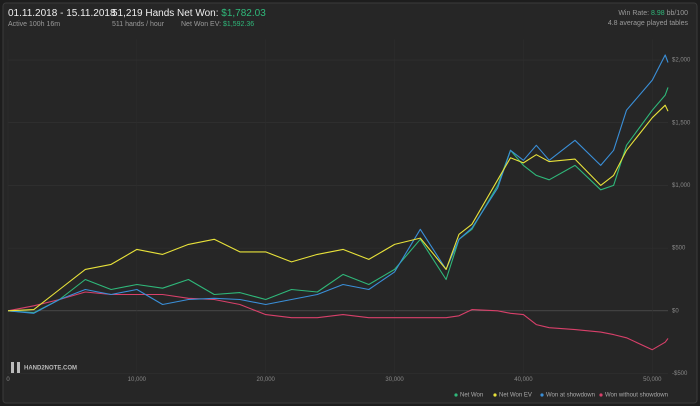 This screenshot has width=700, height=406. What do you see at coordinates (471, 396) in the screenshot?
I see `legend-label: Net Won` at bounding box center [471, 396].